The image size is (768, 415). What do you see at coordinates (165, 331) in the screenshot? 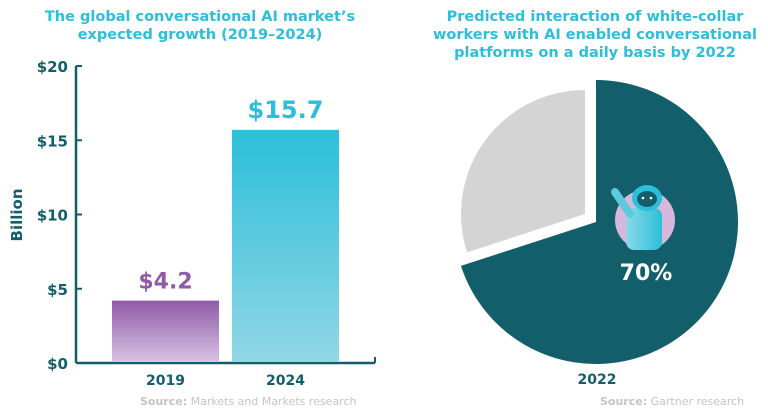
I see `bar-2019` at bounding box center [165, 331].